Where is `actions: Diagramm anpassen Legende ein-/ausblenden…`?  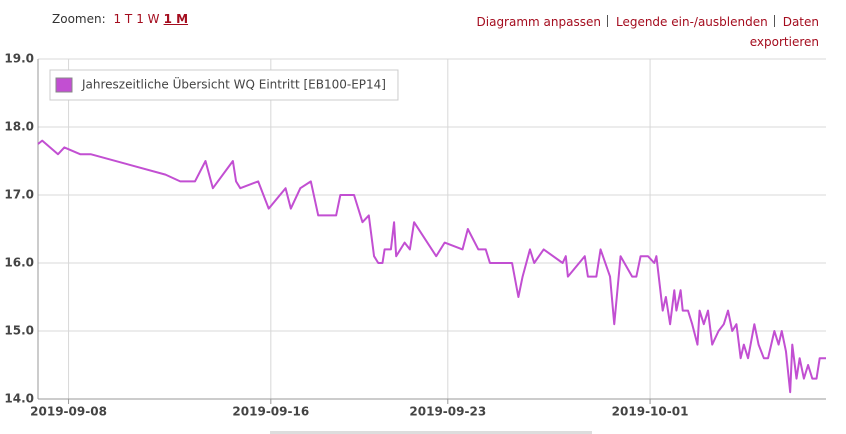
actions: Diagramm anpassen Legende ein-/ausblenden… is located at coordinates (629, 32).